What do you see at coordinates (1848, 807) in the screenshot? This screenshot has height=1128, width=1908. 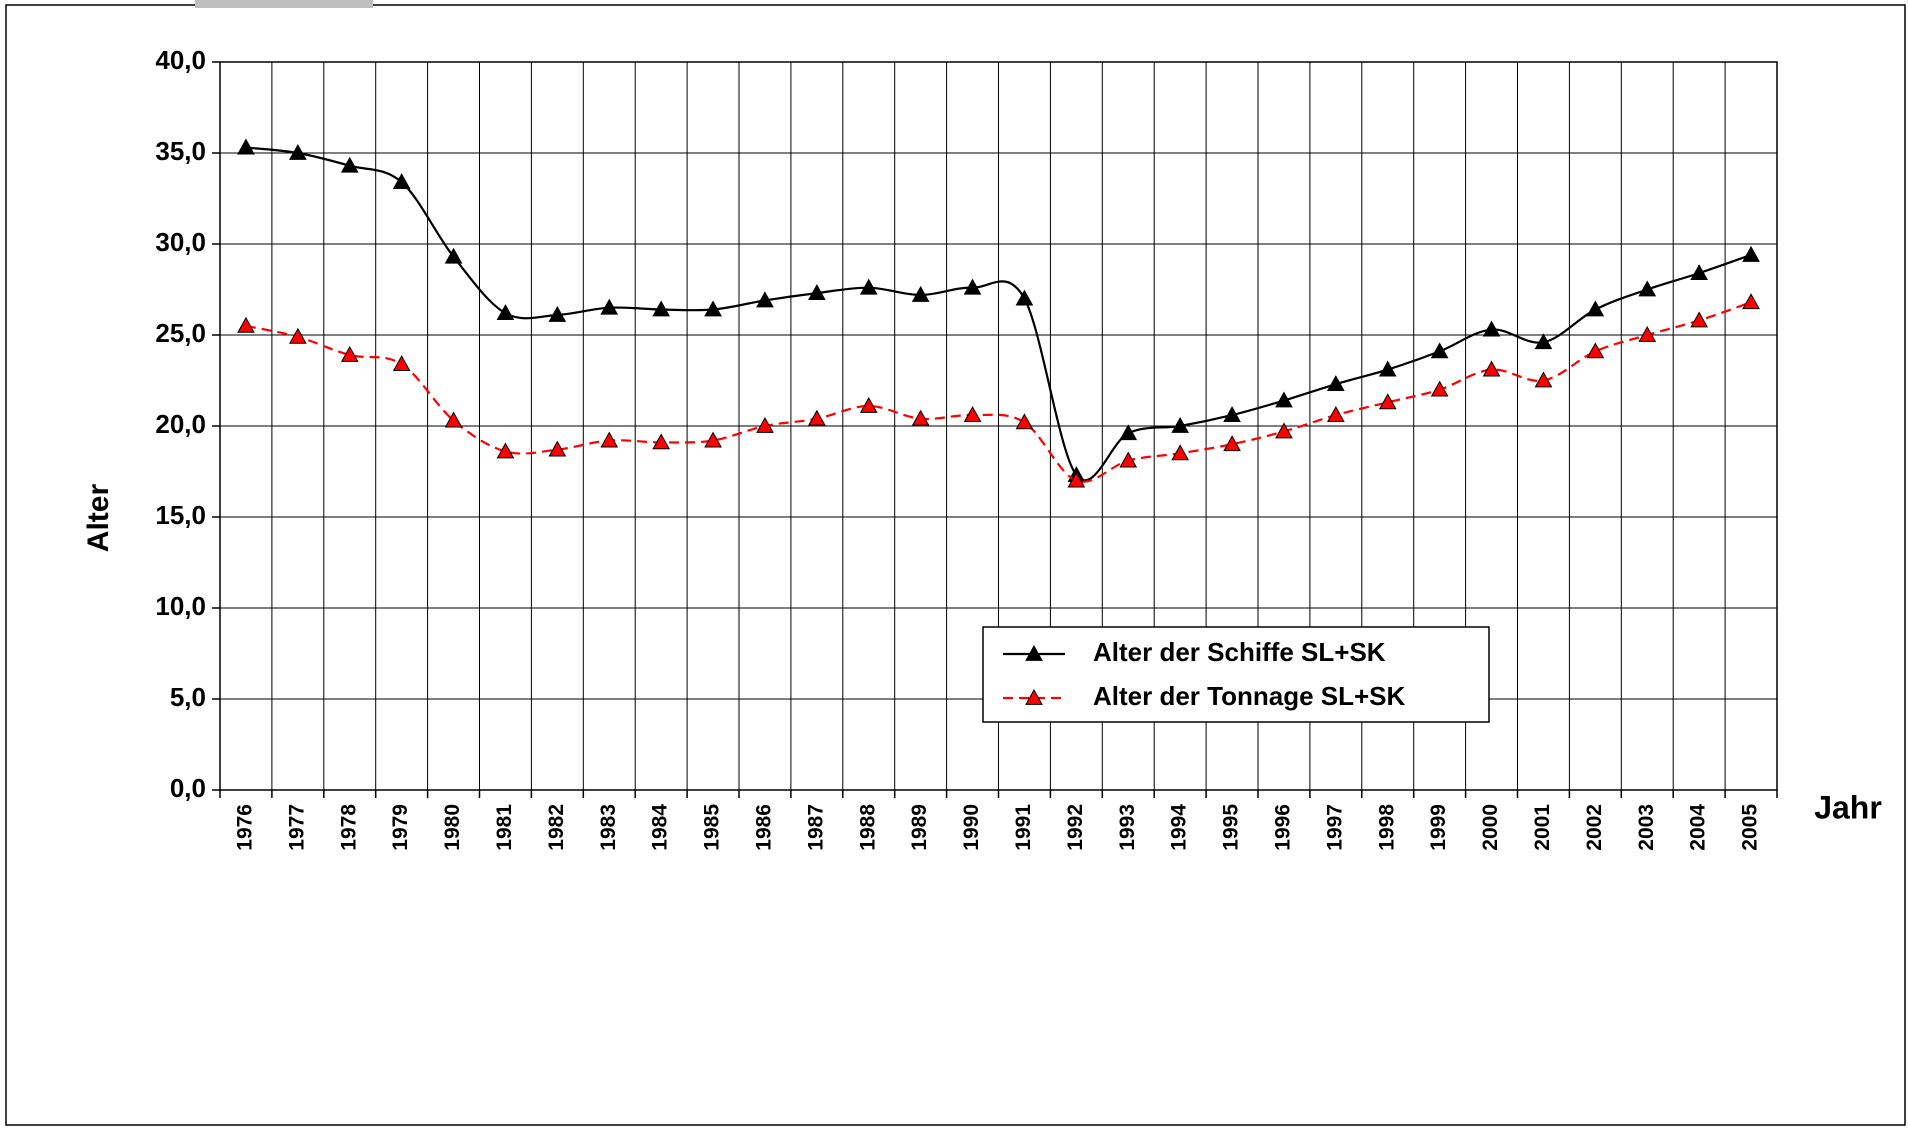 I see `x-axis-label: Jahr` at bounding box center [1848, 807].